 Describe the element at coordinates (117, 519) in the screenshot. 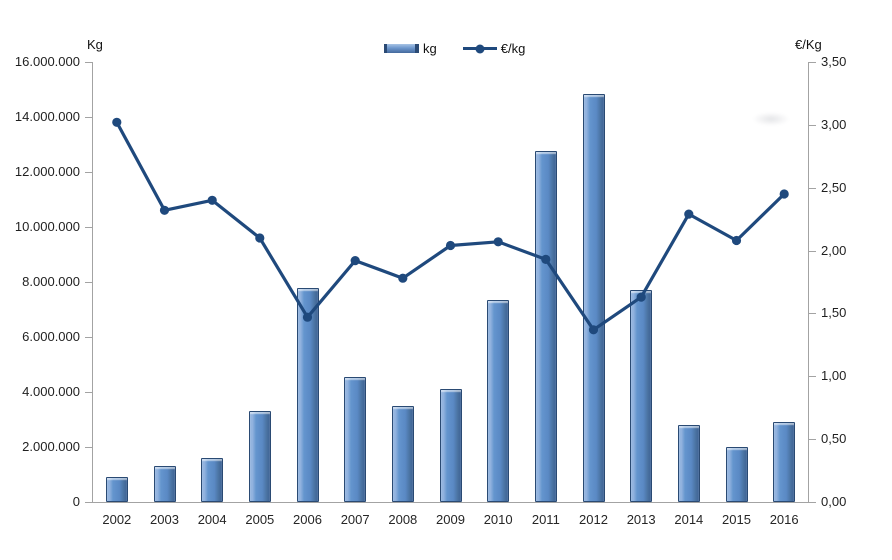

I see `x-axis-label: 2002` at that location.